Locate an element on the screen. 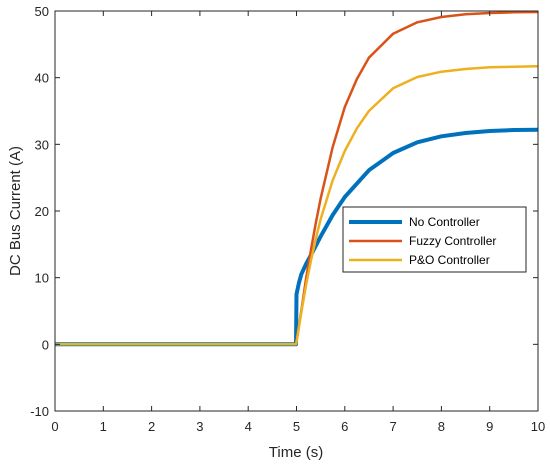  x-tick-label: 2 is located at coordinates (151, 426).